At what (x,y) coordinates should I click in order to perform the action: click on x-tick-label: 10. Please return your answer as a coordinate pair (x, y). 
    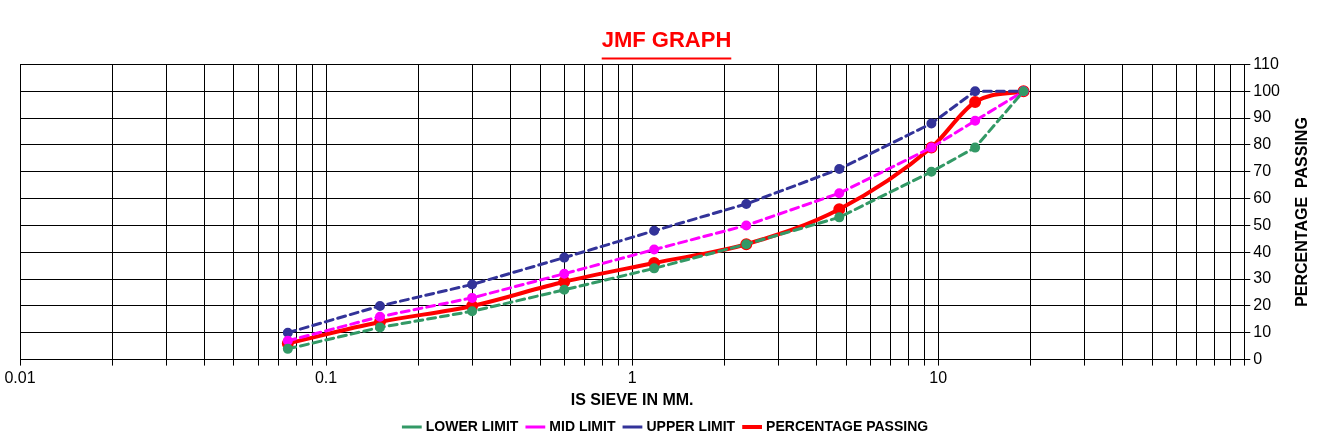
    Looking at the image, I should click on (938, 377).